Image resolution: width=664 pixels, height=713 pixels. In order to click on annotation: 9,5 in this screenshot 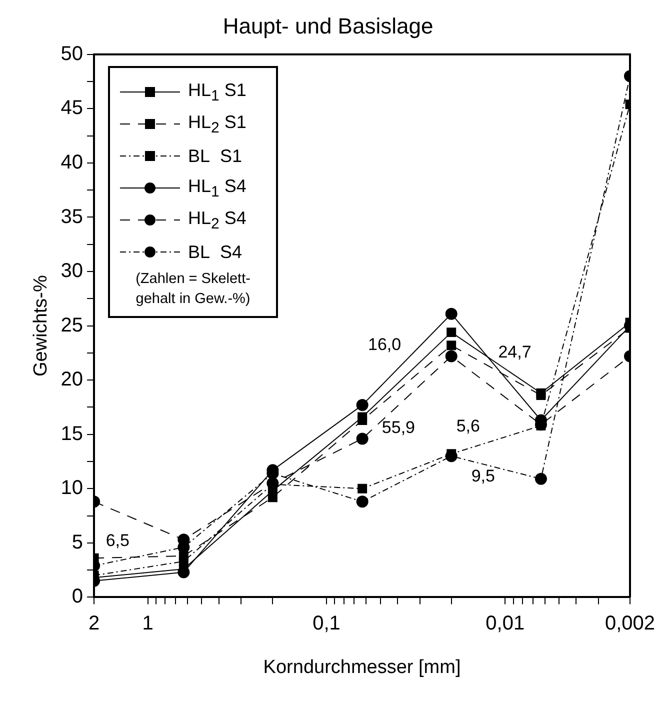, I will do `click(483, 476)`.